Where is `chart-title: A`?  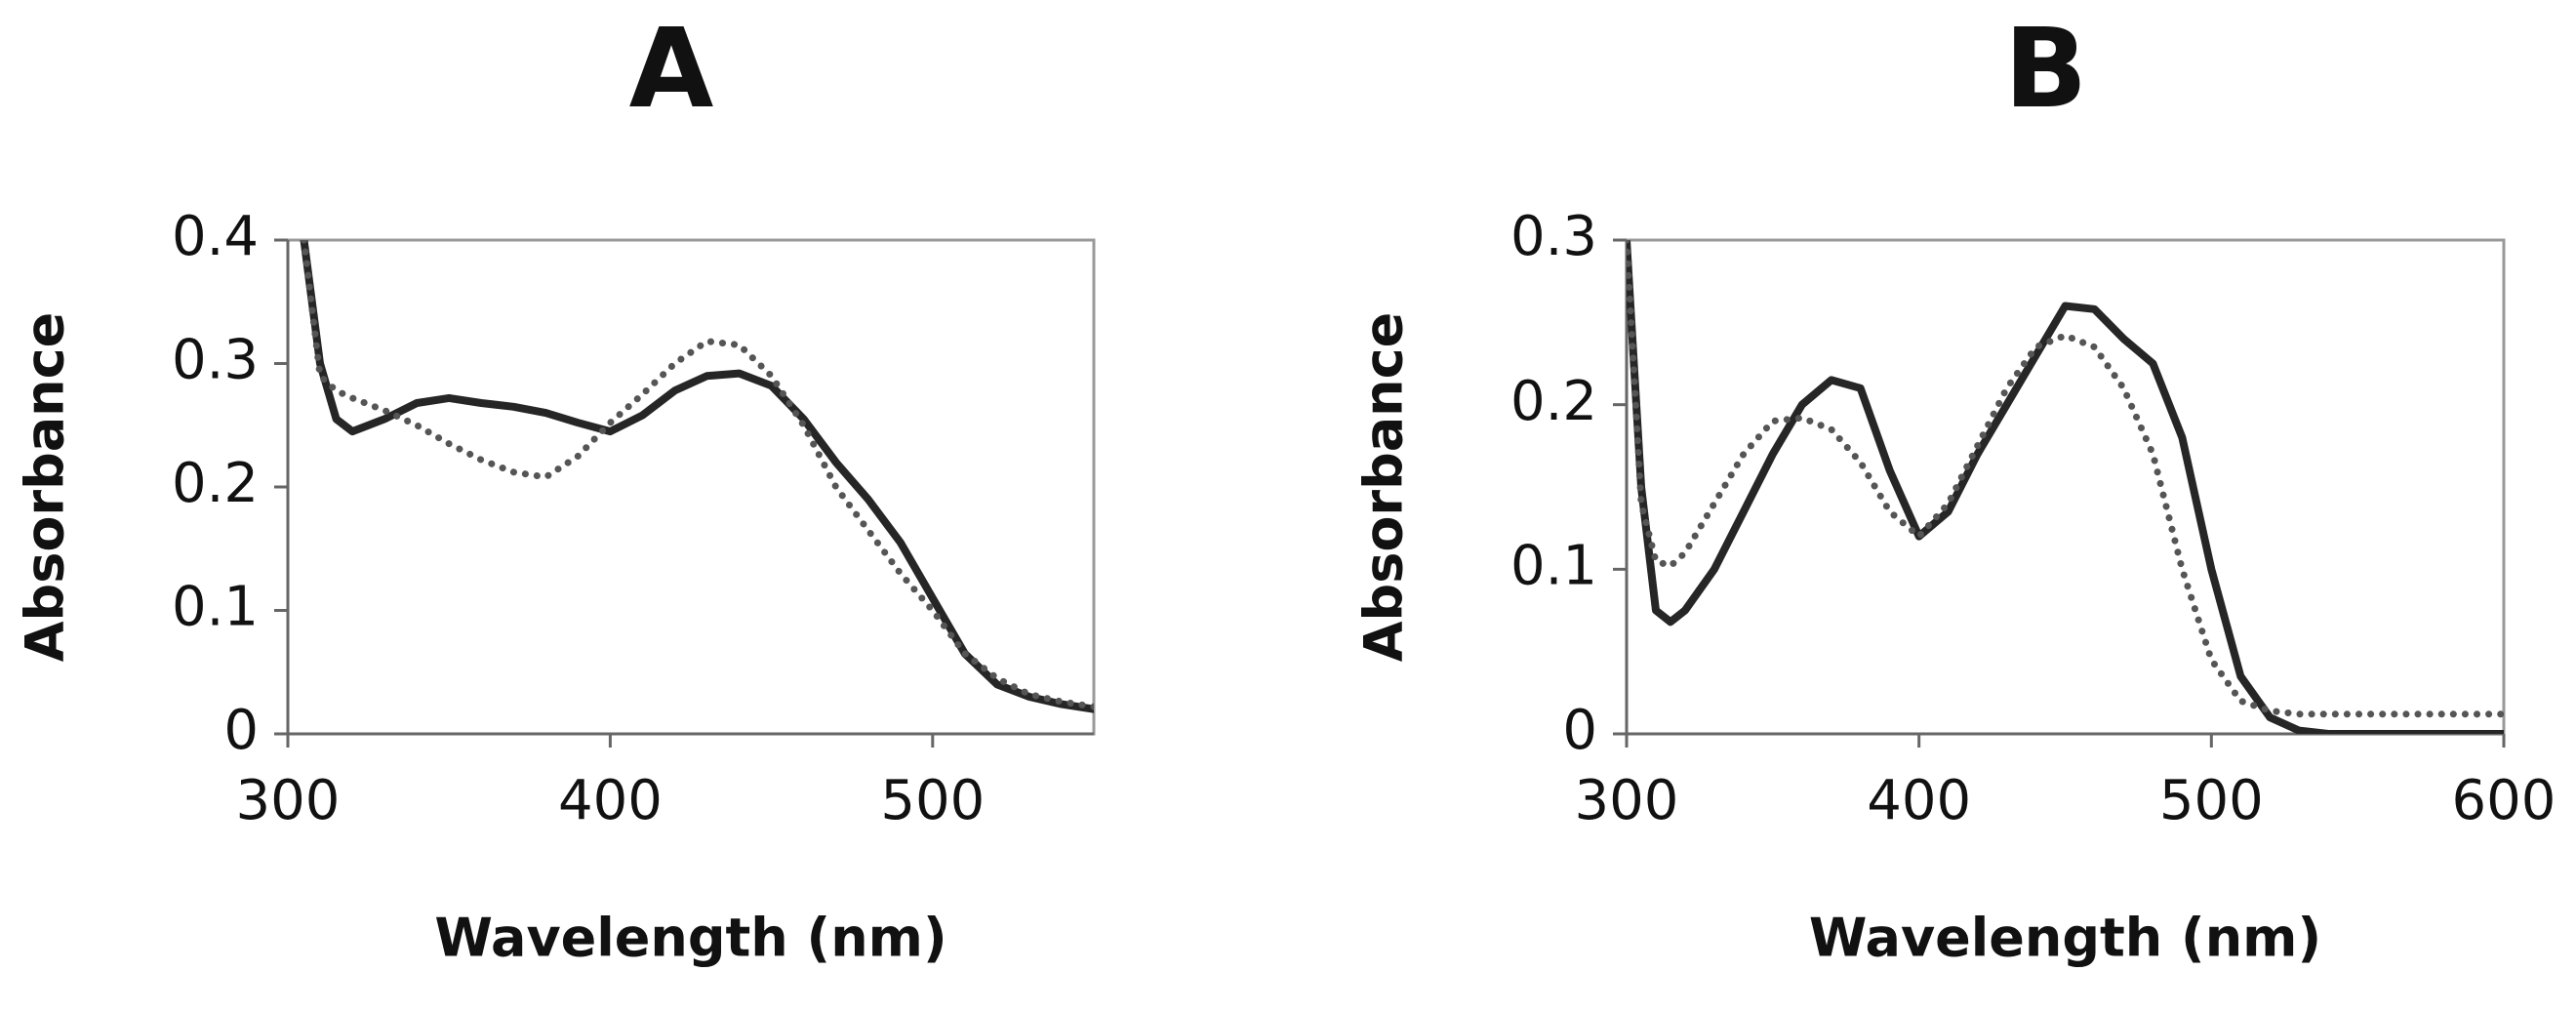
chart-title: A is located at coordinates (671, 69).